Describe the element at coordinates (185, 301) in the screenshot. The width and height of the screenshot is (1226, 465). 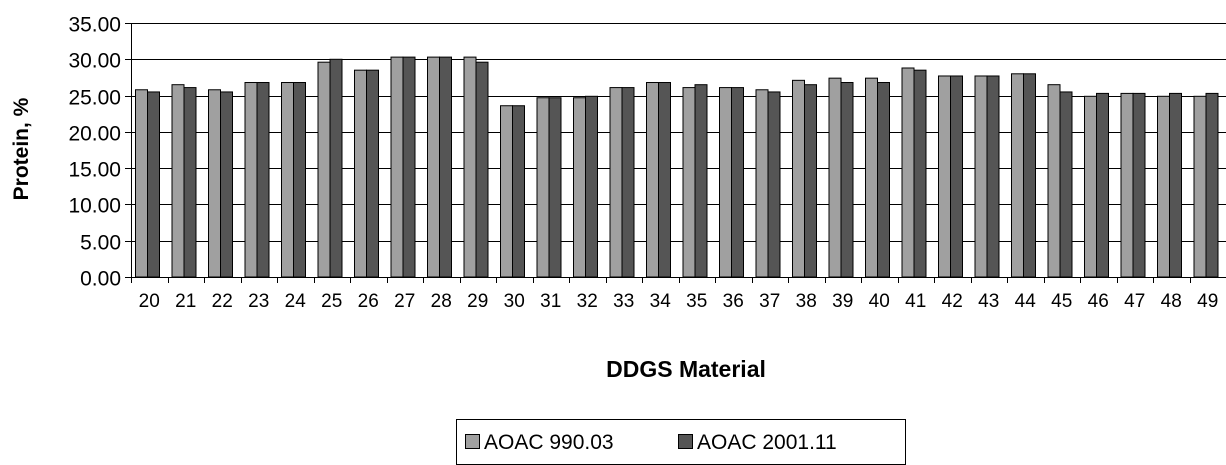
I see `x-tick-label: 21` at that location.